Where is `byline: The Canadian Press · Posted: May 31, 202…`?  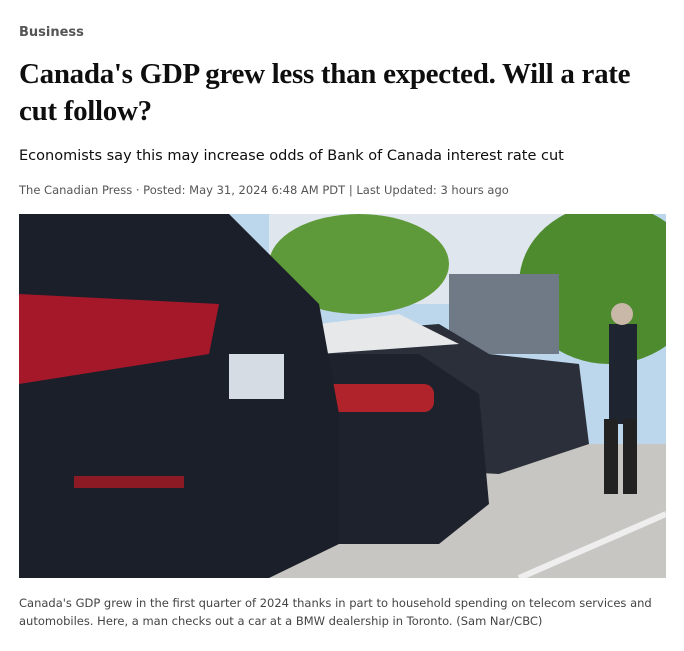
byline: The Canadian Press · Posted: May 31, 202… is located at coordinates (264, 190).